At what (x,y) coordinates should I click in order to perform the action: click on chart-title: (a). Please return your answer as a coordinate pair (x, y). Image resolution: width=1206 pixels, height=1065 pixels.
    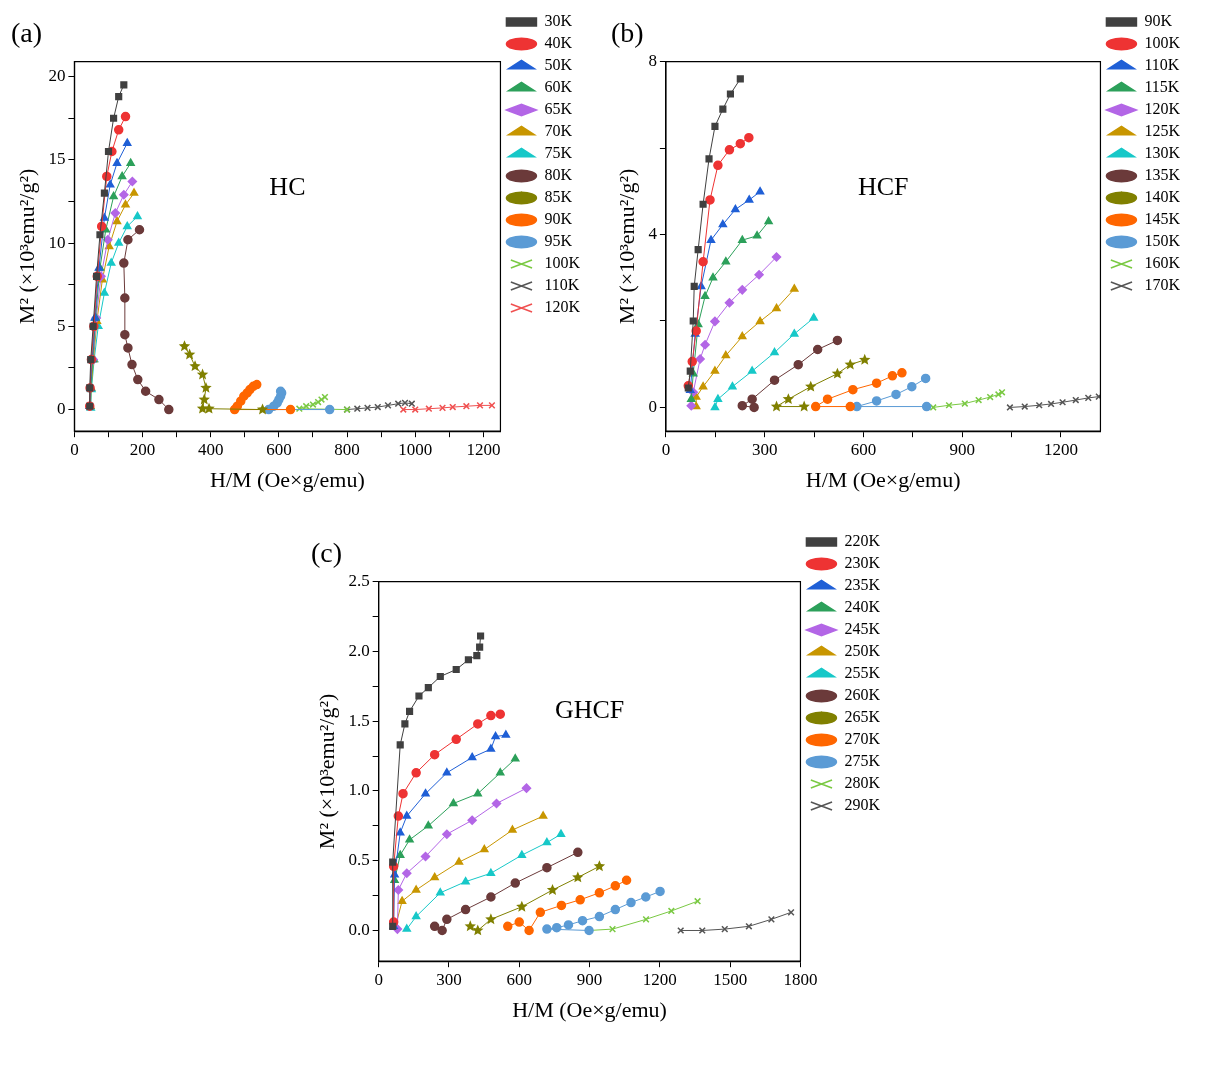
    Looking at the image, I should click on (26, 33).